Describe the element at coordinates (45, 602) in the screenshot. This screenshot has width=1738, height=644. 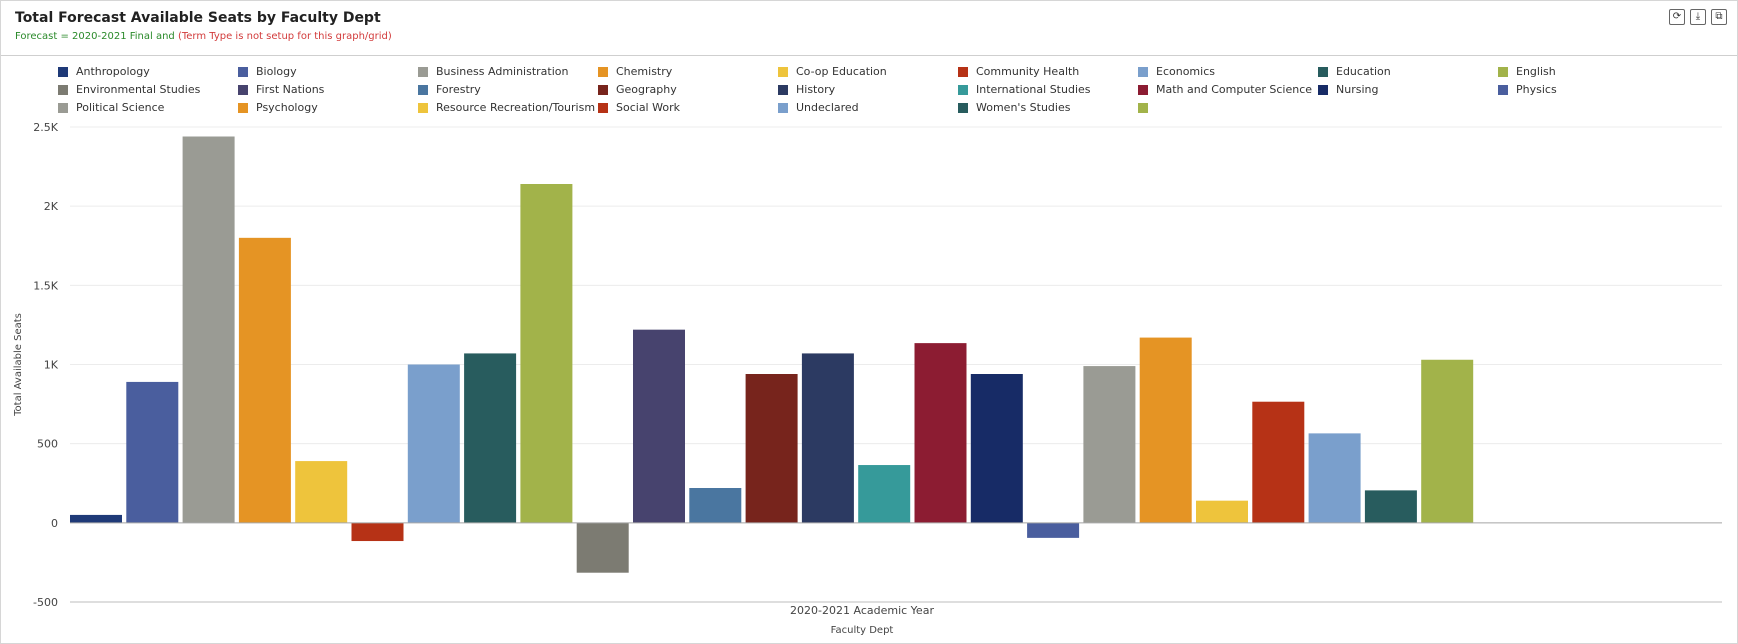
I see `y-tick-label: -500` at that location.